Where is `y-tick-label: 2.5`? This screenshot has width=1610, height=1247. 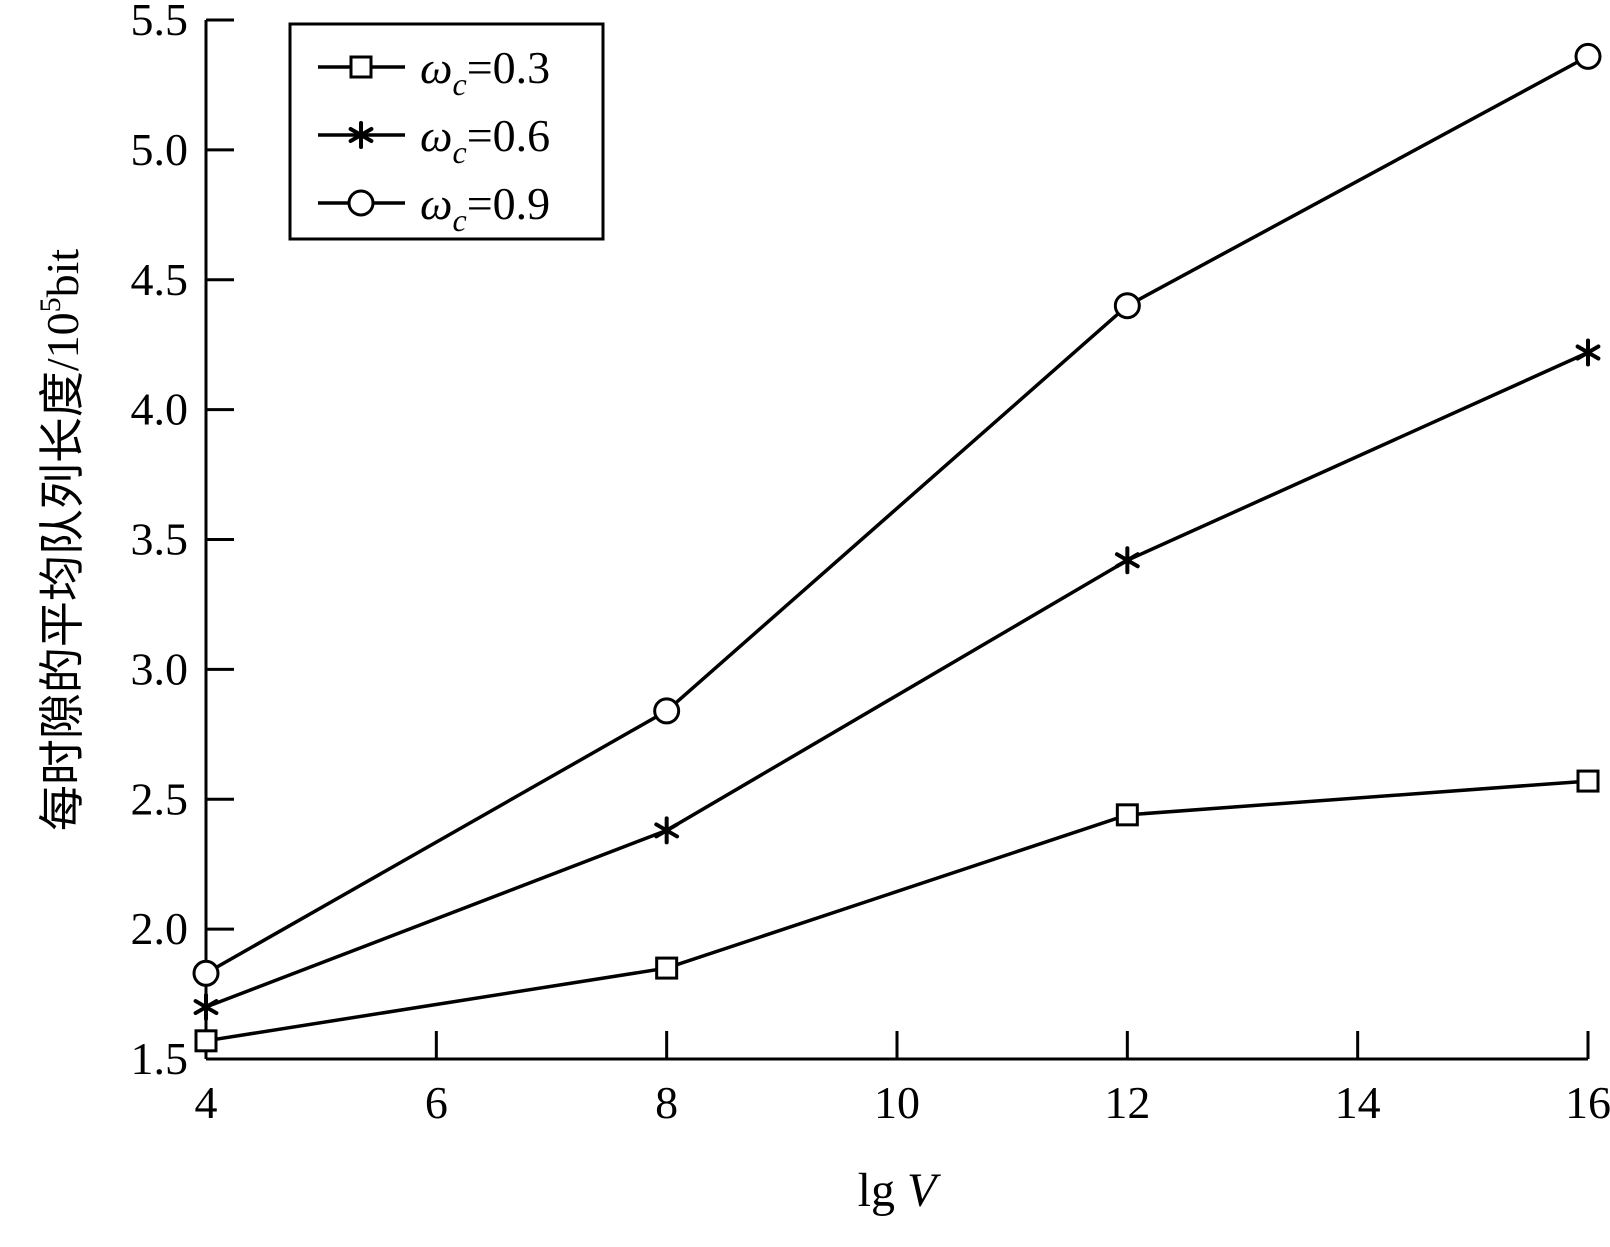
y-tick-label: 2.5 is located at coordinates (160, 798).